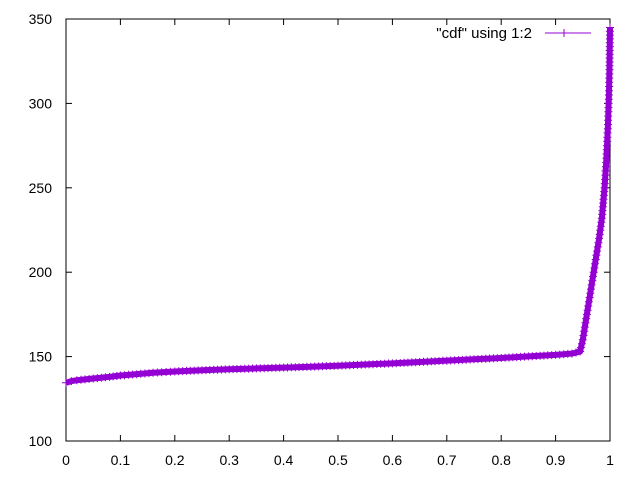 The height and width of the screenshot is (480, 640). I want to click on y-tick-label: 200, so click(41, 272).